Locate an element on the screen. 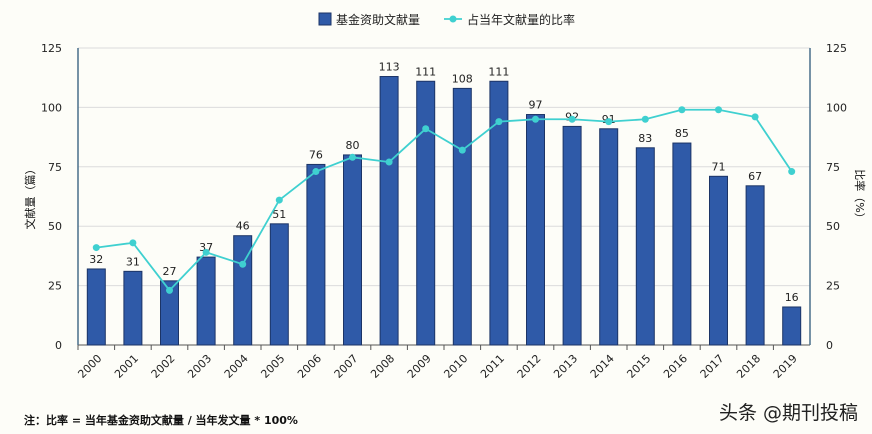 The image size is (872, 434). y2-tick-label: 0 is located at coordinates (829, 345).